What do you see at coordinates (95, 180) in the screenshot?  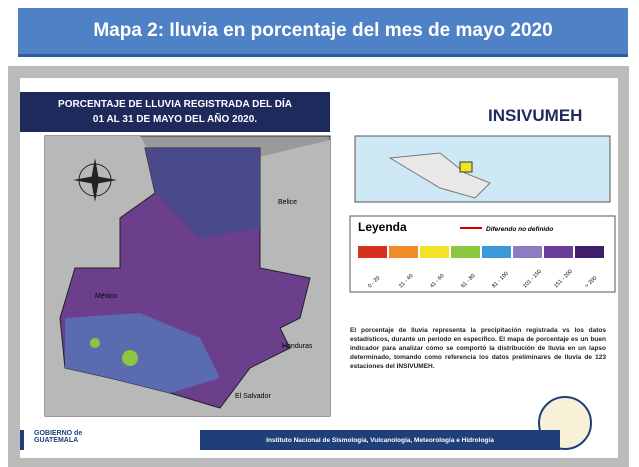 I see `compass-rose` at bounding box center [95, 180].